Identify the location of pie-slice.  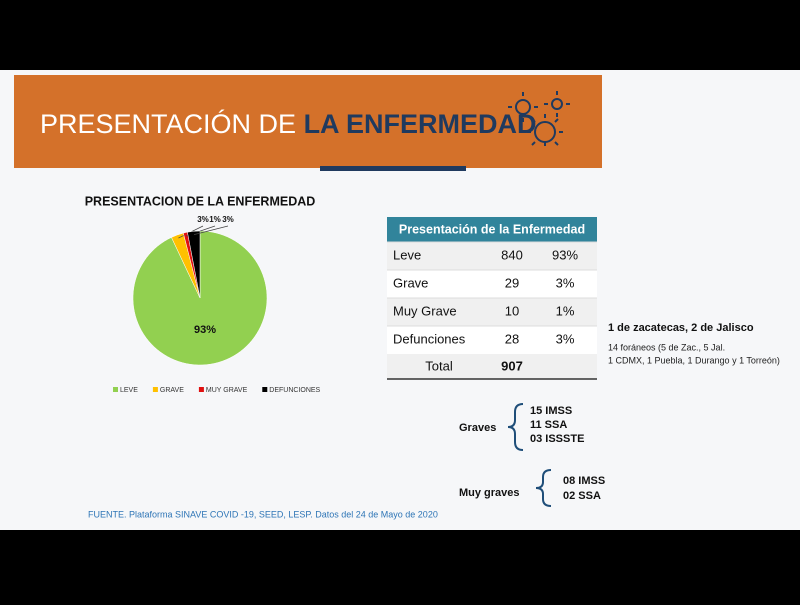
(194, 264).